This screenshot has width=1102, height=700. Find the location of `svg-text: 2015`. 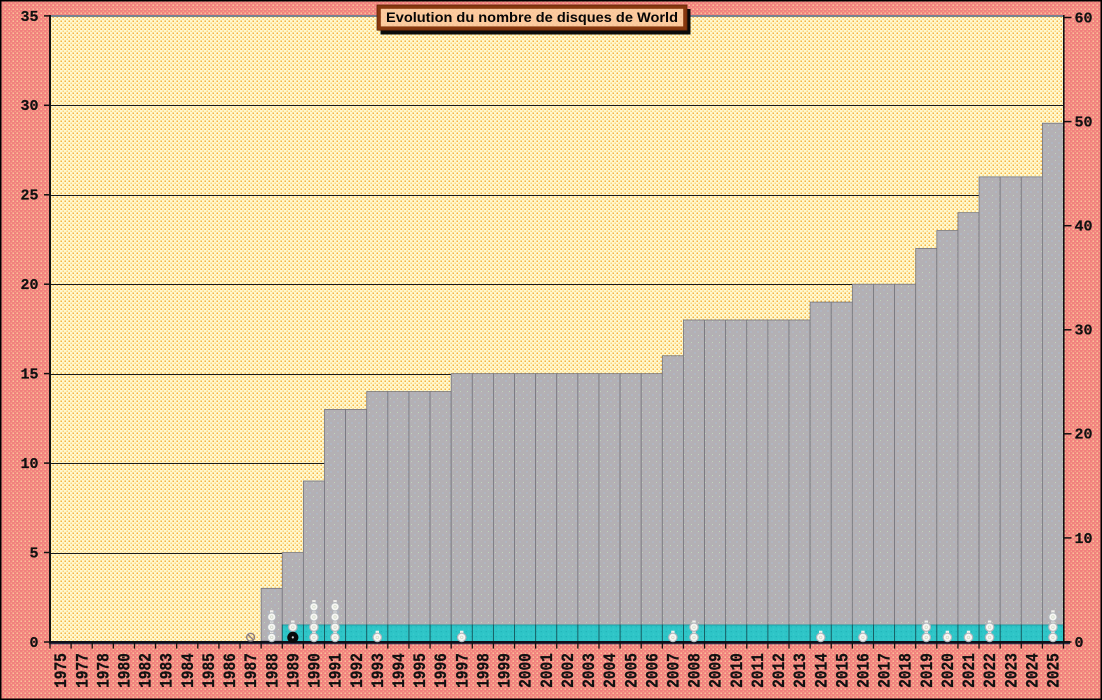

svg-text: 2015 is located at coordinates (843, 670).